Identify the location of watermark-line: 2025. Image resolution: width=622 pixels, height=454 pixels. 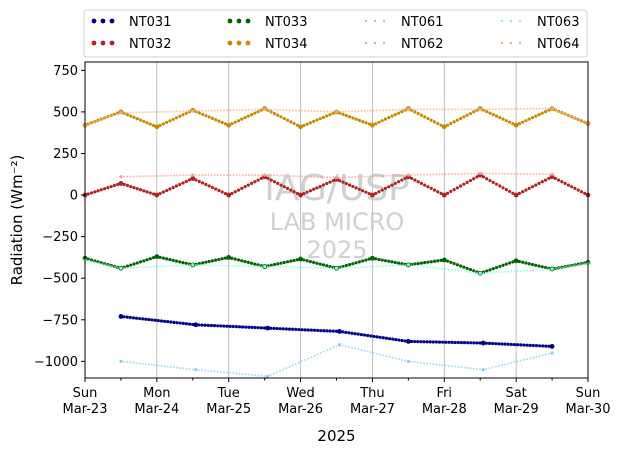
(336, 250).